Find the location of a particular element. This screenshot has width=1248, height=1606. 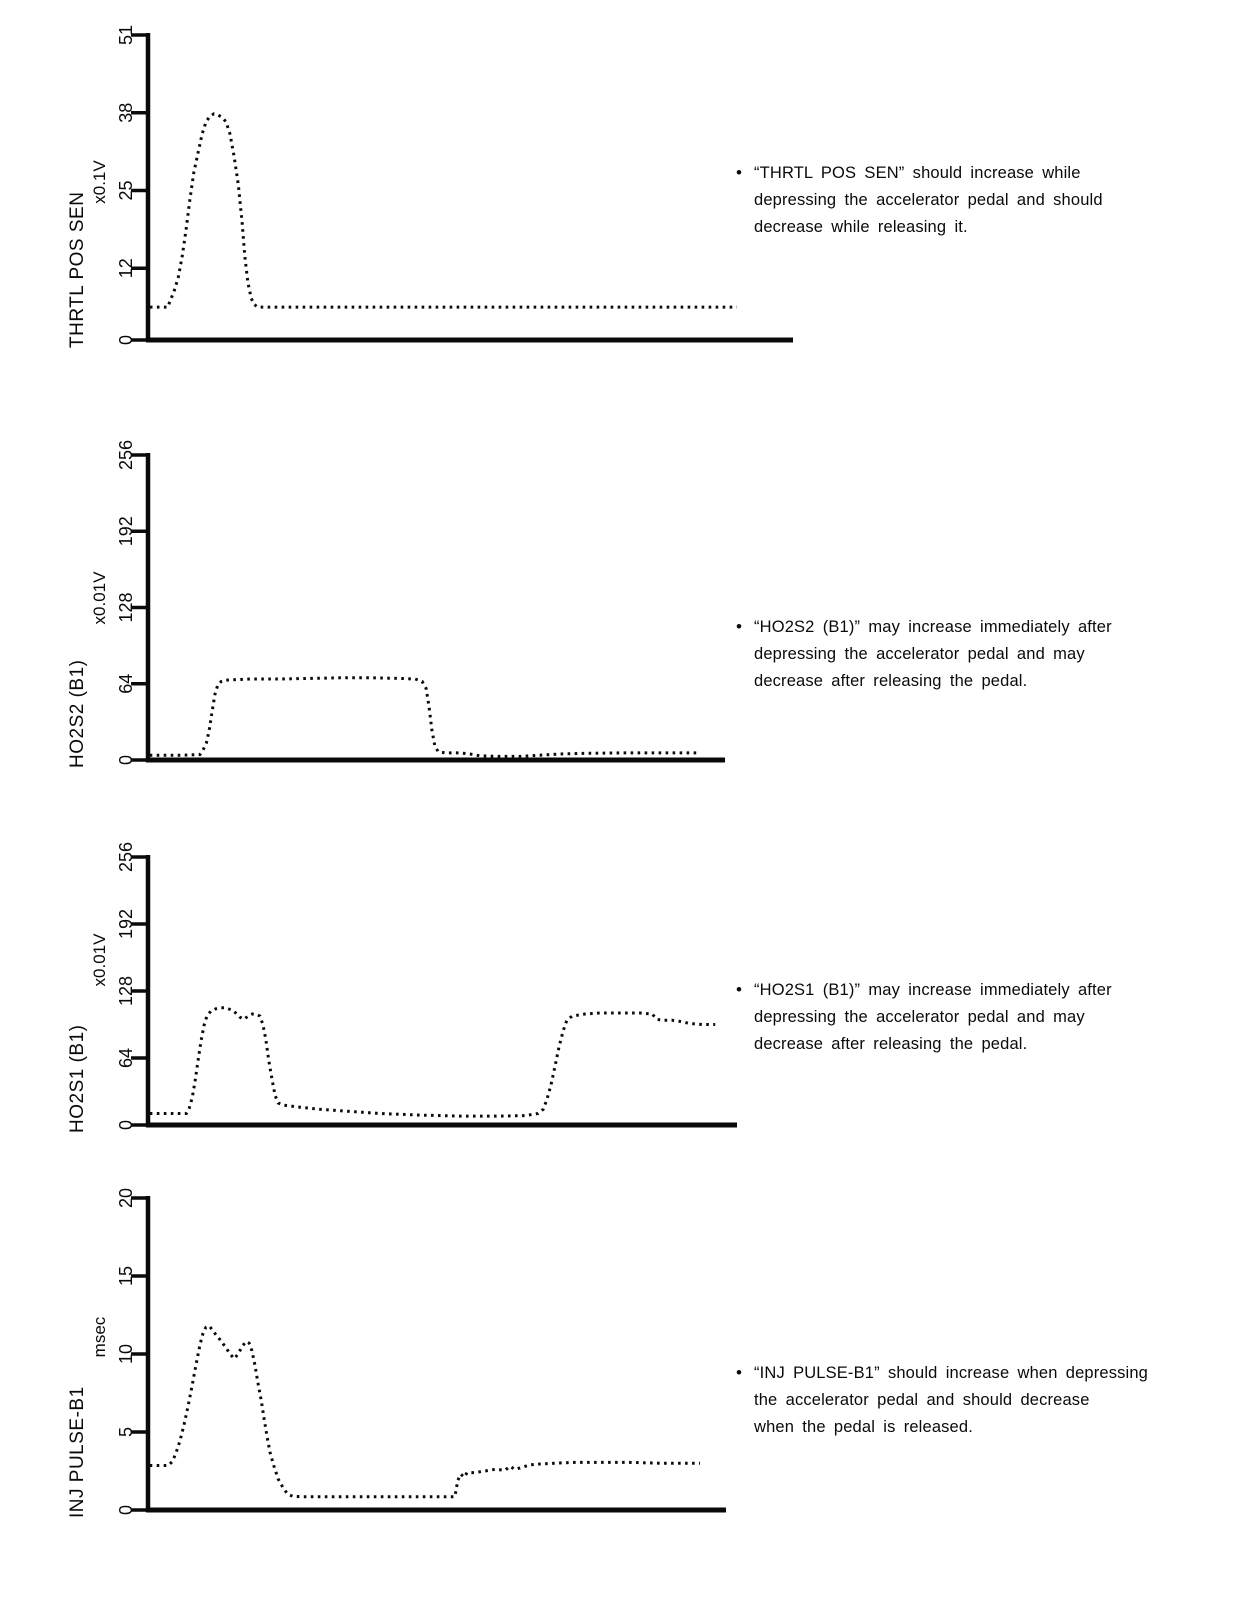

series-inj-pulse-b1-trace is located at coordinates (424, 1411).